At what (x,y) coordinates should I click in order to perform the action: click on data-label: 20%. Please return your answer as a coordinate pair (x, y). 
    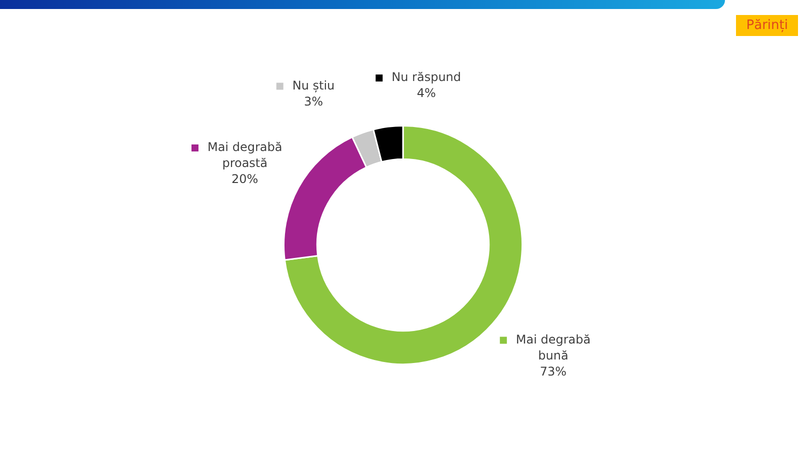
    Looking at the image, I should click on (245, 179).